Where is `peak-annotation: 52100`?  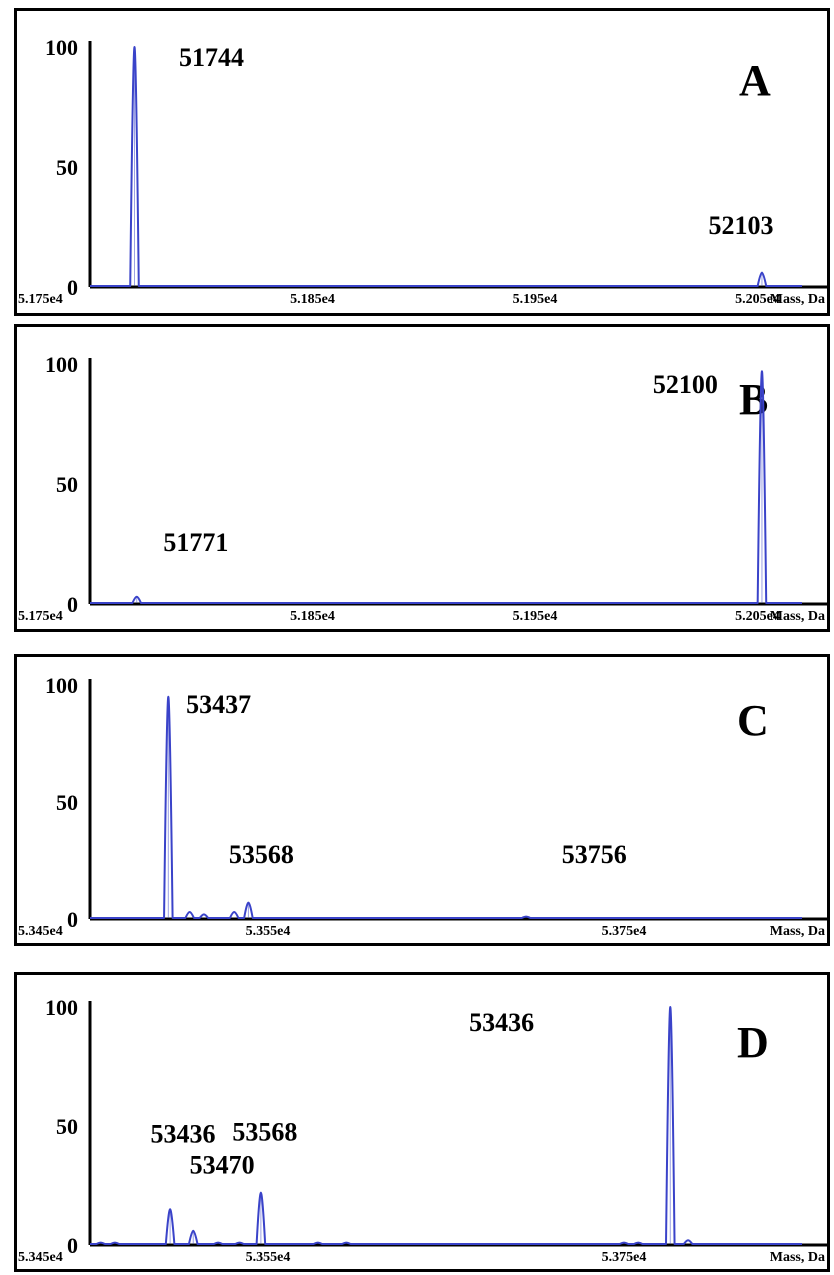 peak-annotation: 52100 is located at coordinates (685, 384).